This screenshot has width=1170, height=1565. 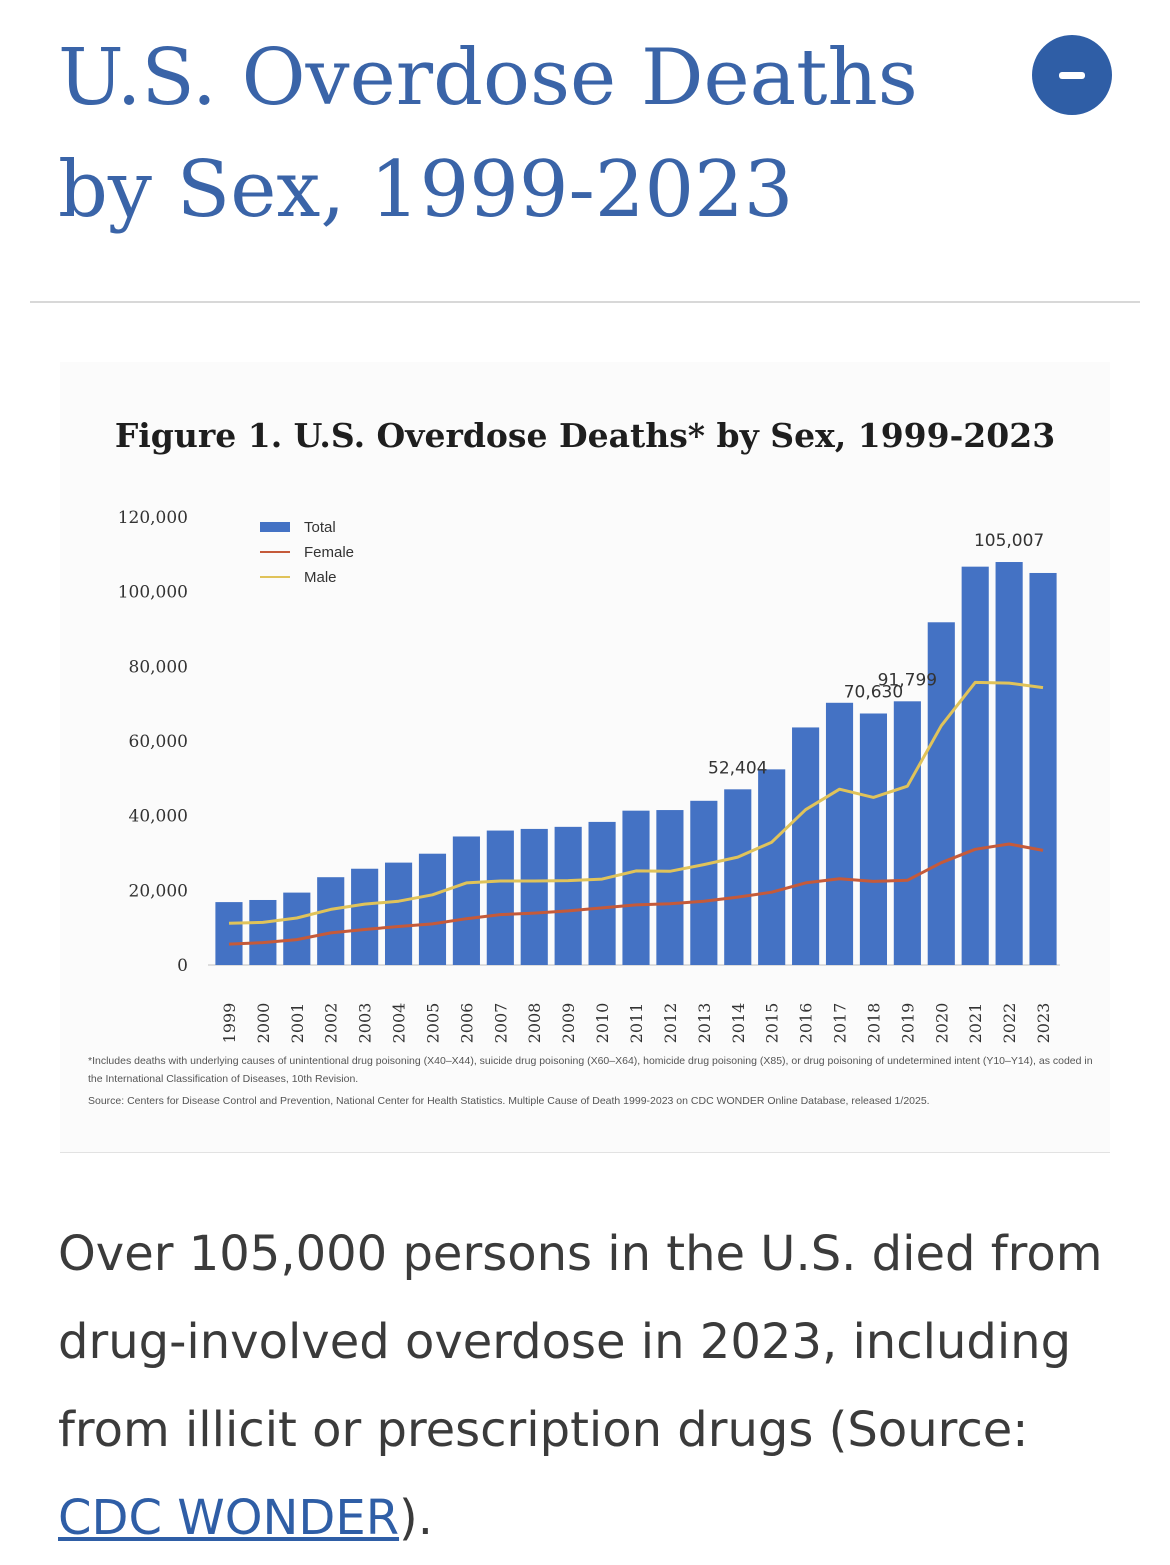 What do you see at coordinates (229, 1518) in the screenshot?
I see `cdc-wonder-link: CDC WONDER` at bounding box center [229, 1518].